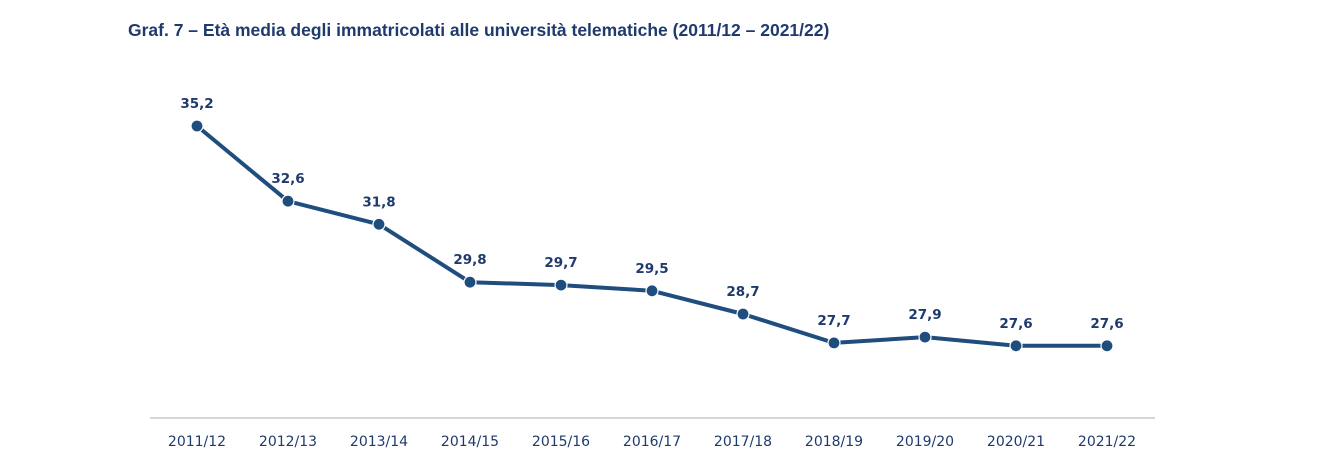  What do you see at coordinates (469, 260) in the screenshot?
I see `data-label: 29,8` at bounding box center [469, 260].